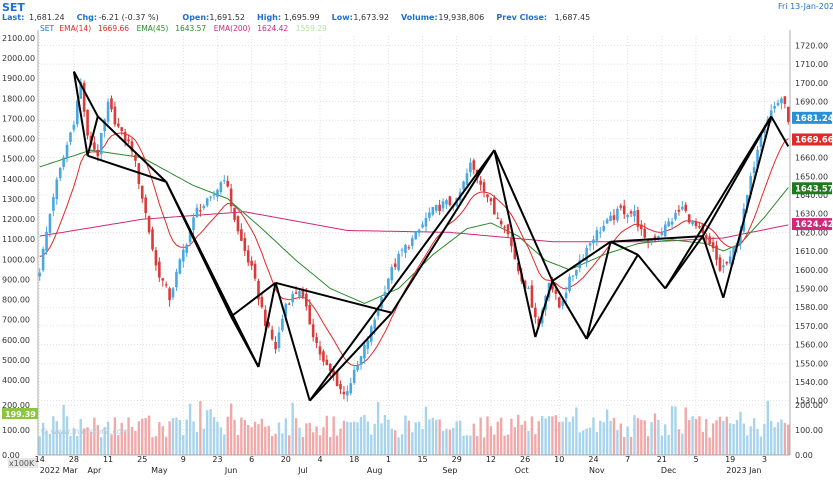 The image size is (833, 481). Describe the element at coordinates (18, 179) in the screenshot. I see `left-tick-label: 1400.00` at that location.